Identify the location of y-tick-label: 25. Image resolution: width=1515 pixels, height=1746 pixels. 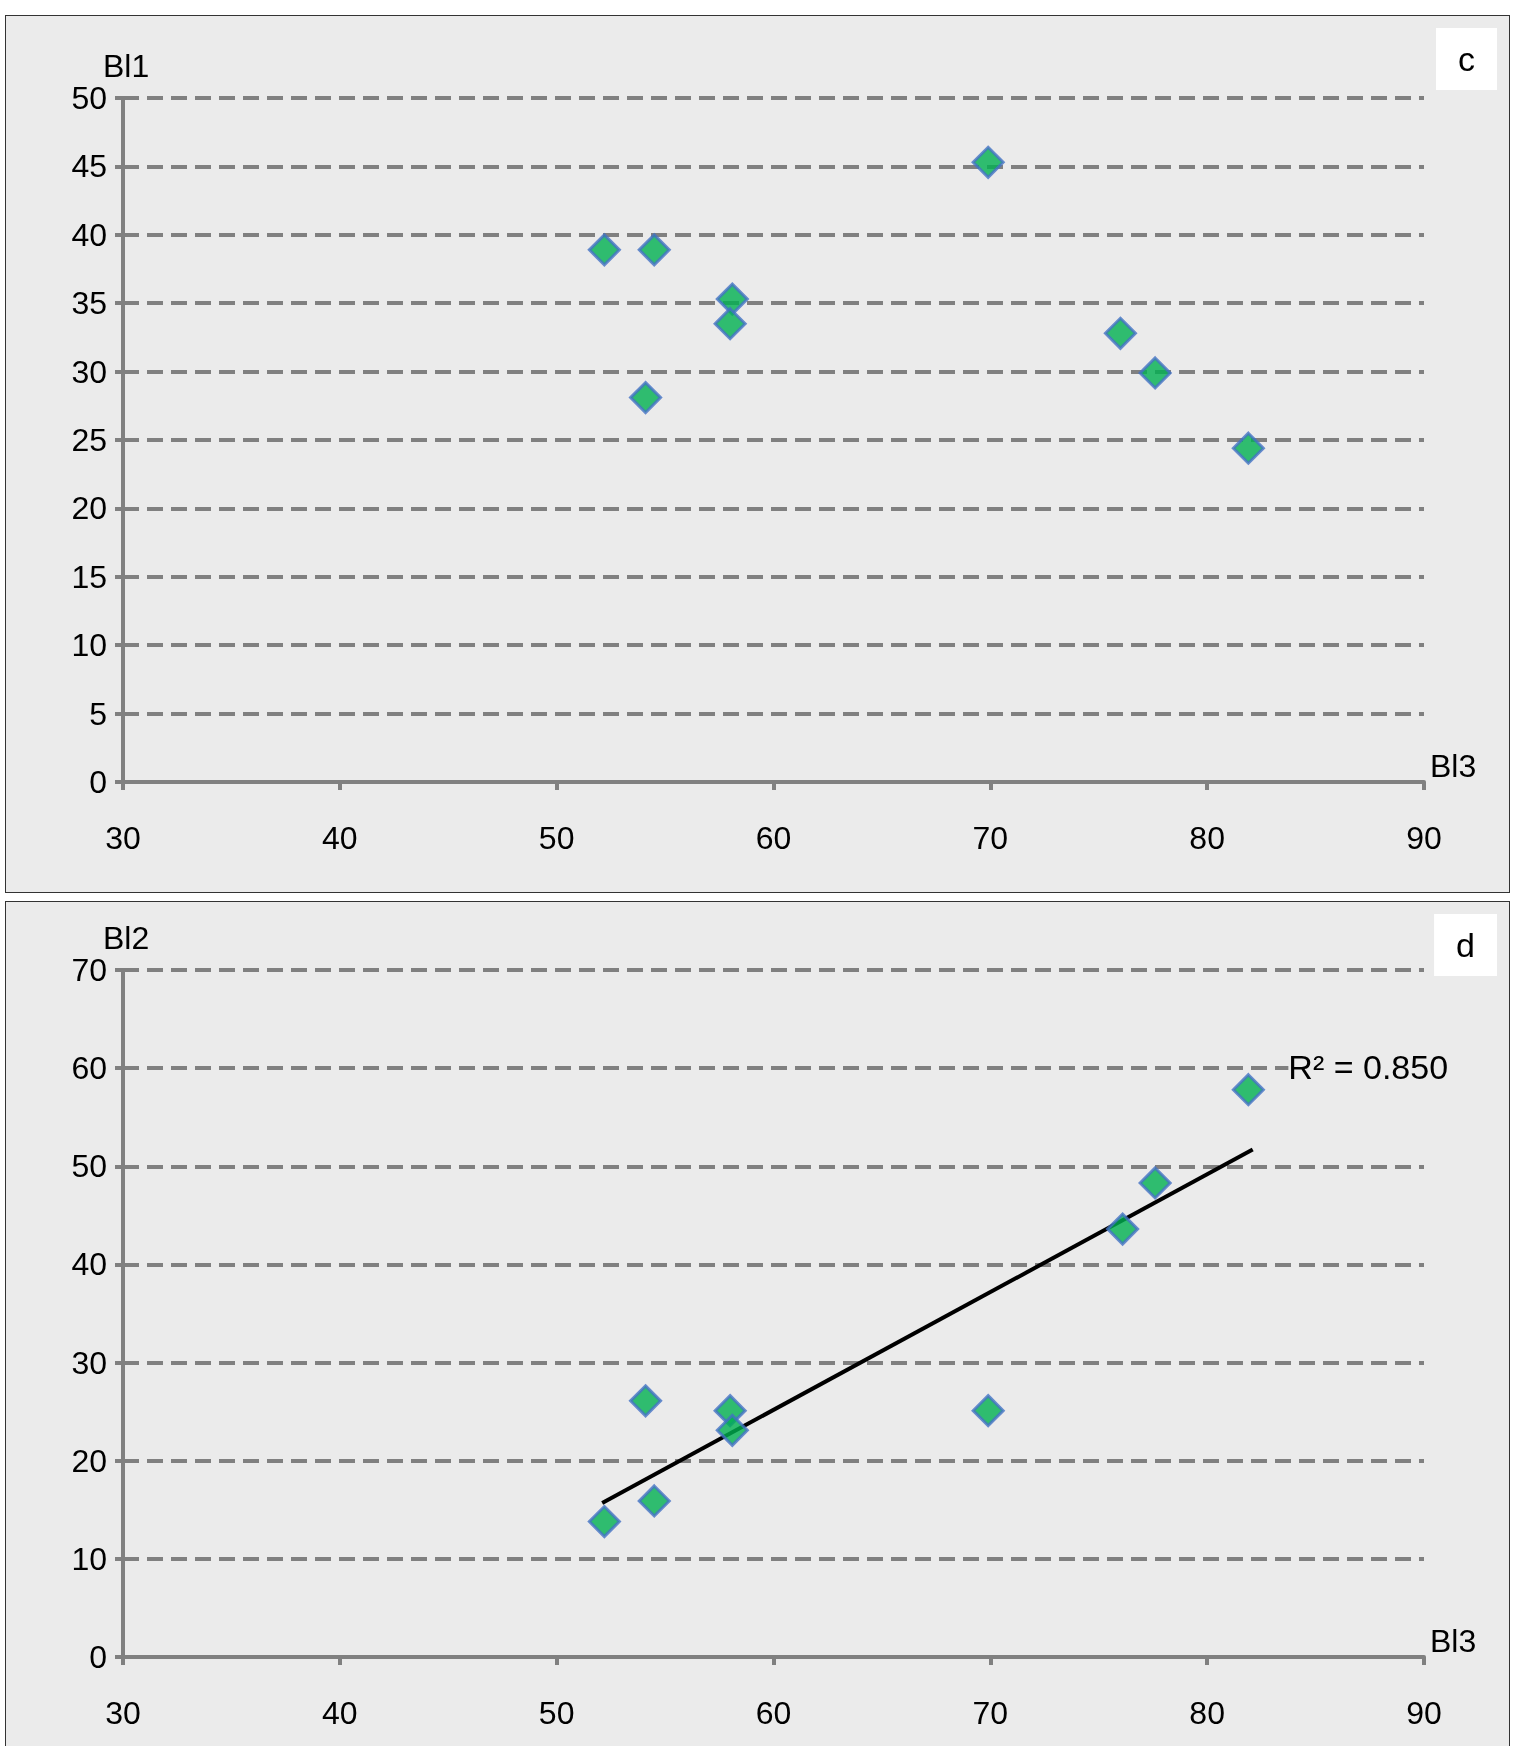
(89, 440).